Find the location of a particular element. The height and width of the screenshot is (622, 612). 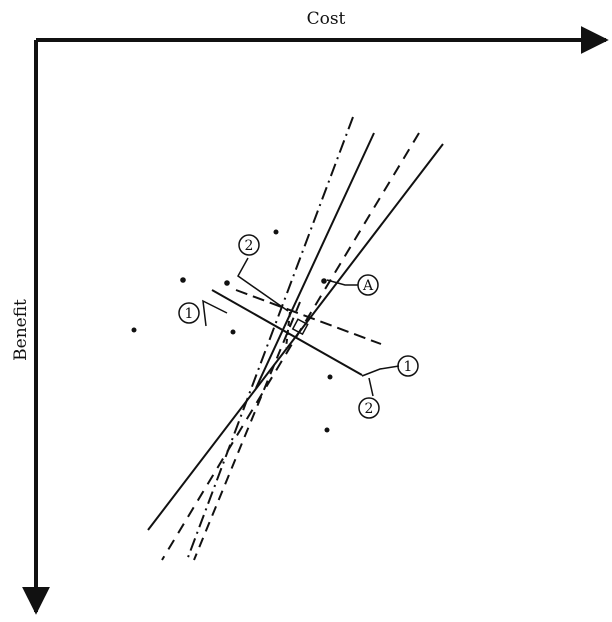

marker-a-label: A is located at coordinates (368, 286).